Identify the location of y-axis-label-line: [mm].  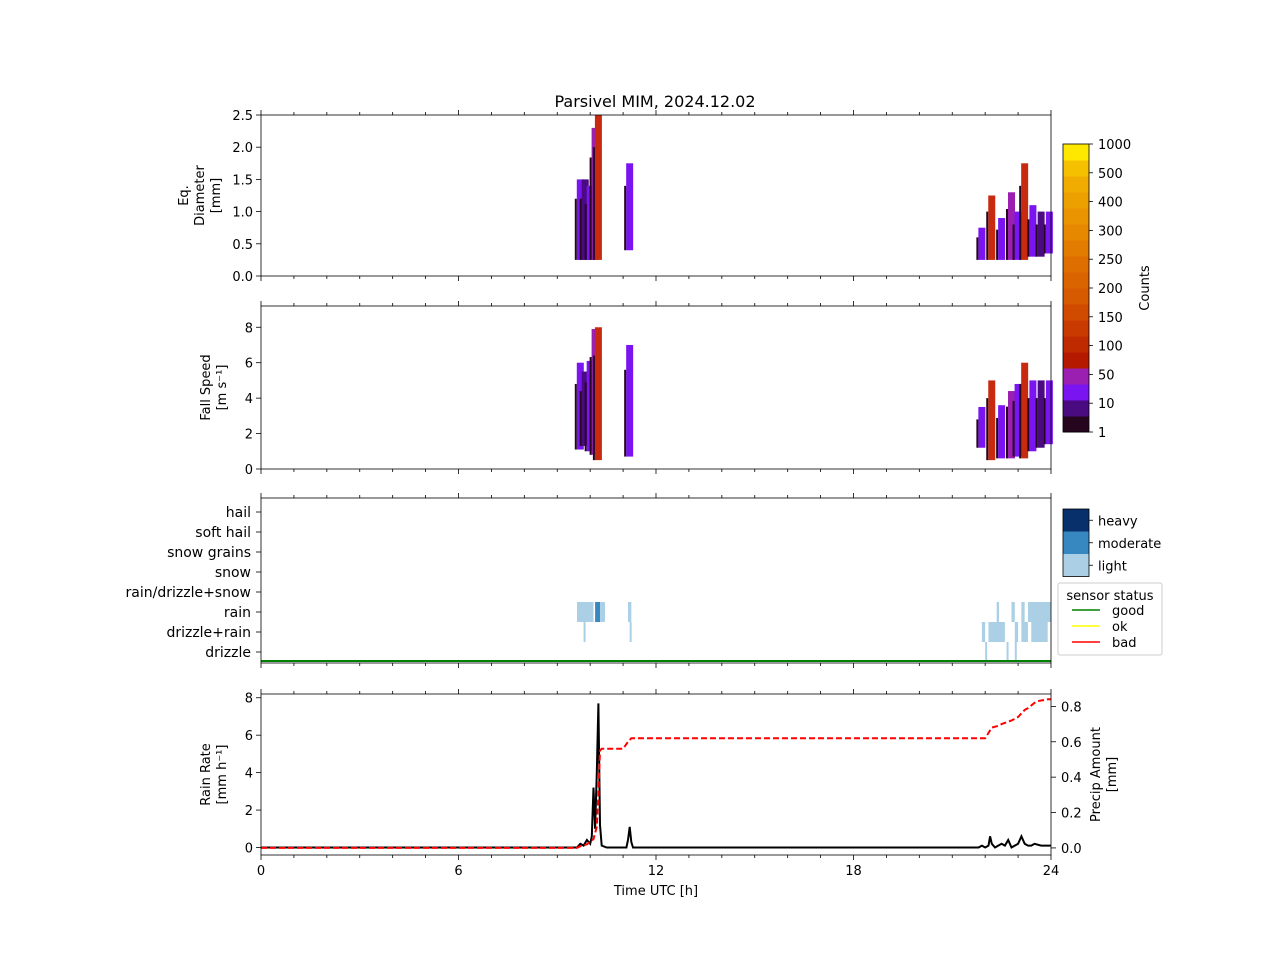
(216, 195).